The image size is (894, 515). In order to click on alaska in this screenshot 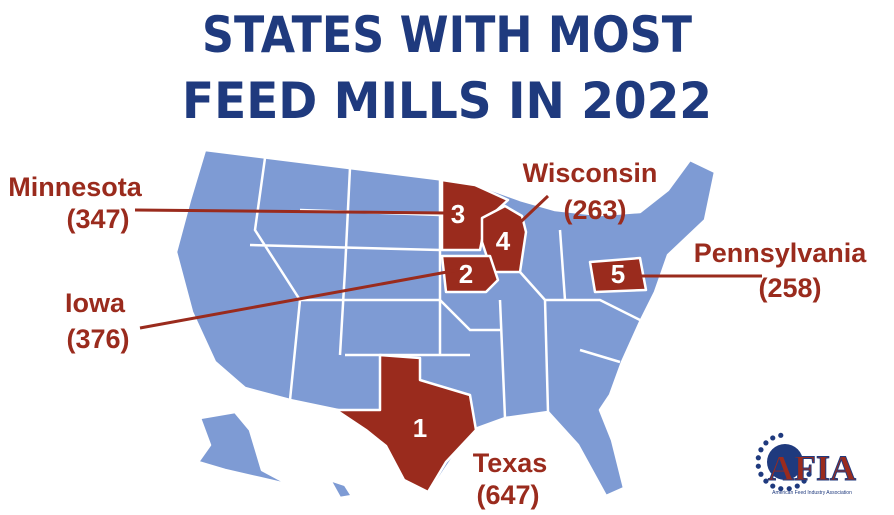, I will do `click(244, 448)`.